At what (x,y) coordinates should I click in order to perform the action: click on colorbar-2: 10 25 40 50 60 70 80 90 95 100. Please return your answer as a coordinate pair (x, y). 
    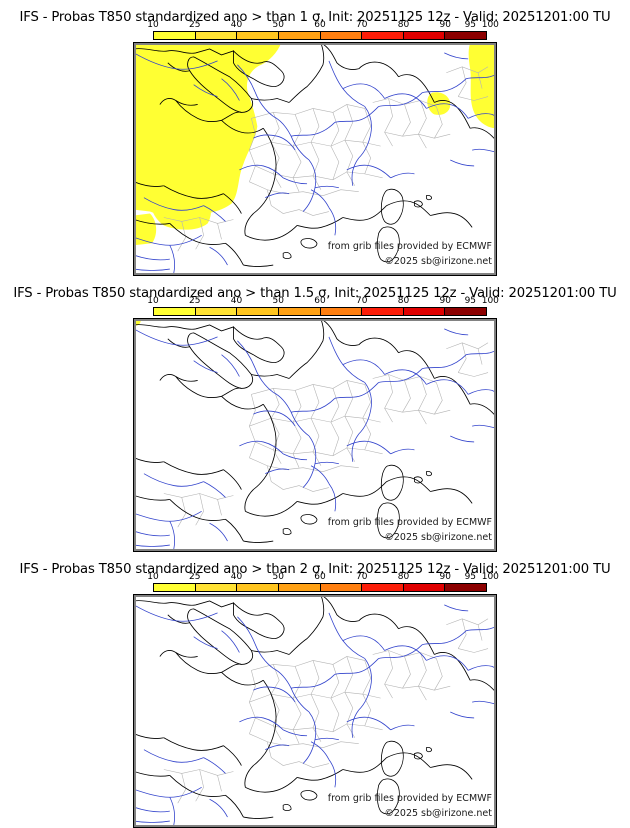
    Looking at the image, I should click on (323, 307).